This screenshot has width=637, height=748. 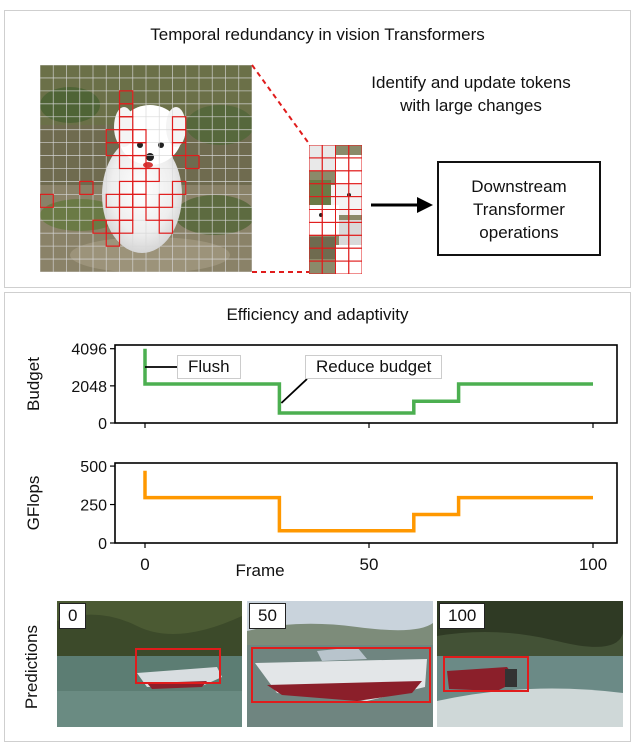 I want to click on xtick-label: 50, so click(x=369, y=564).